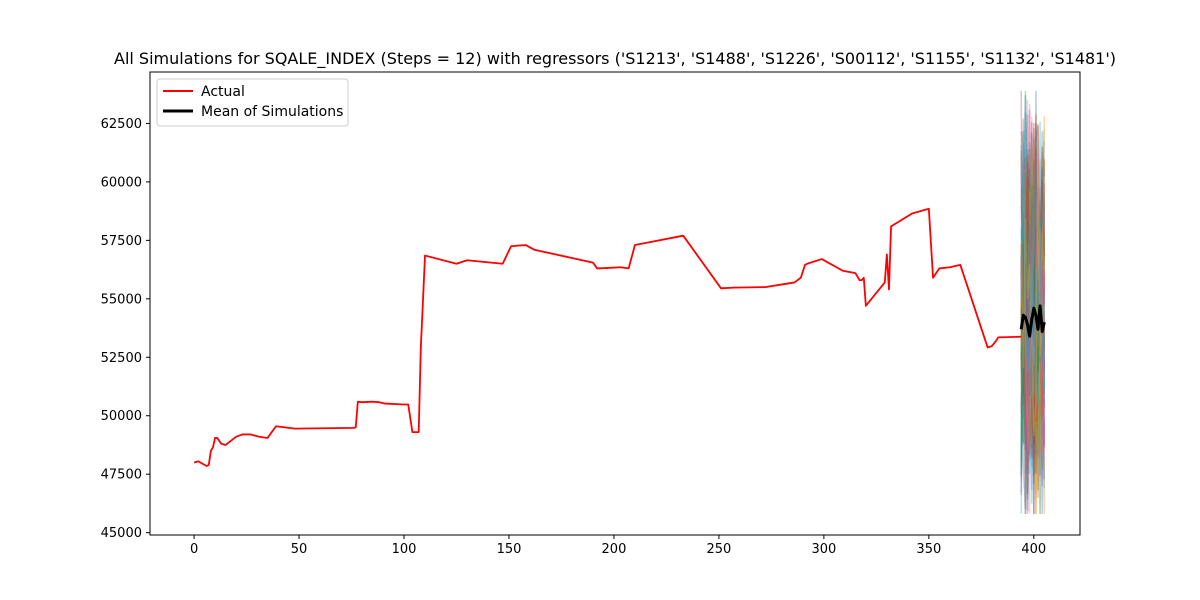 Image resolution: width=1200 pixels, height=600 pixels. I want to click on simulation-lines, so click(1033, 302).